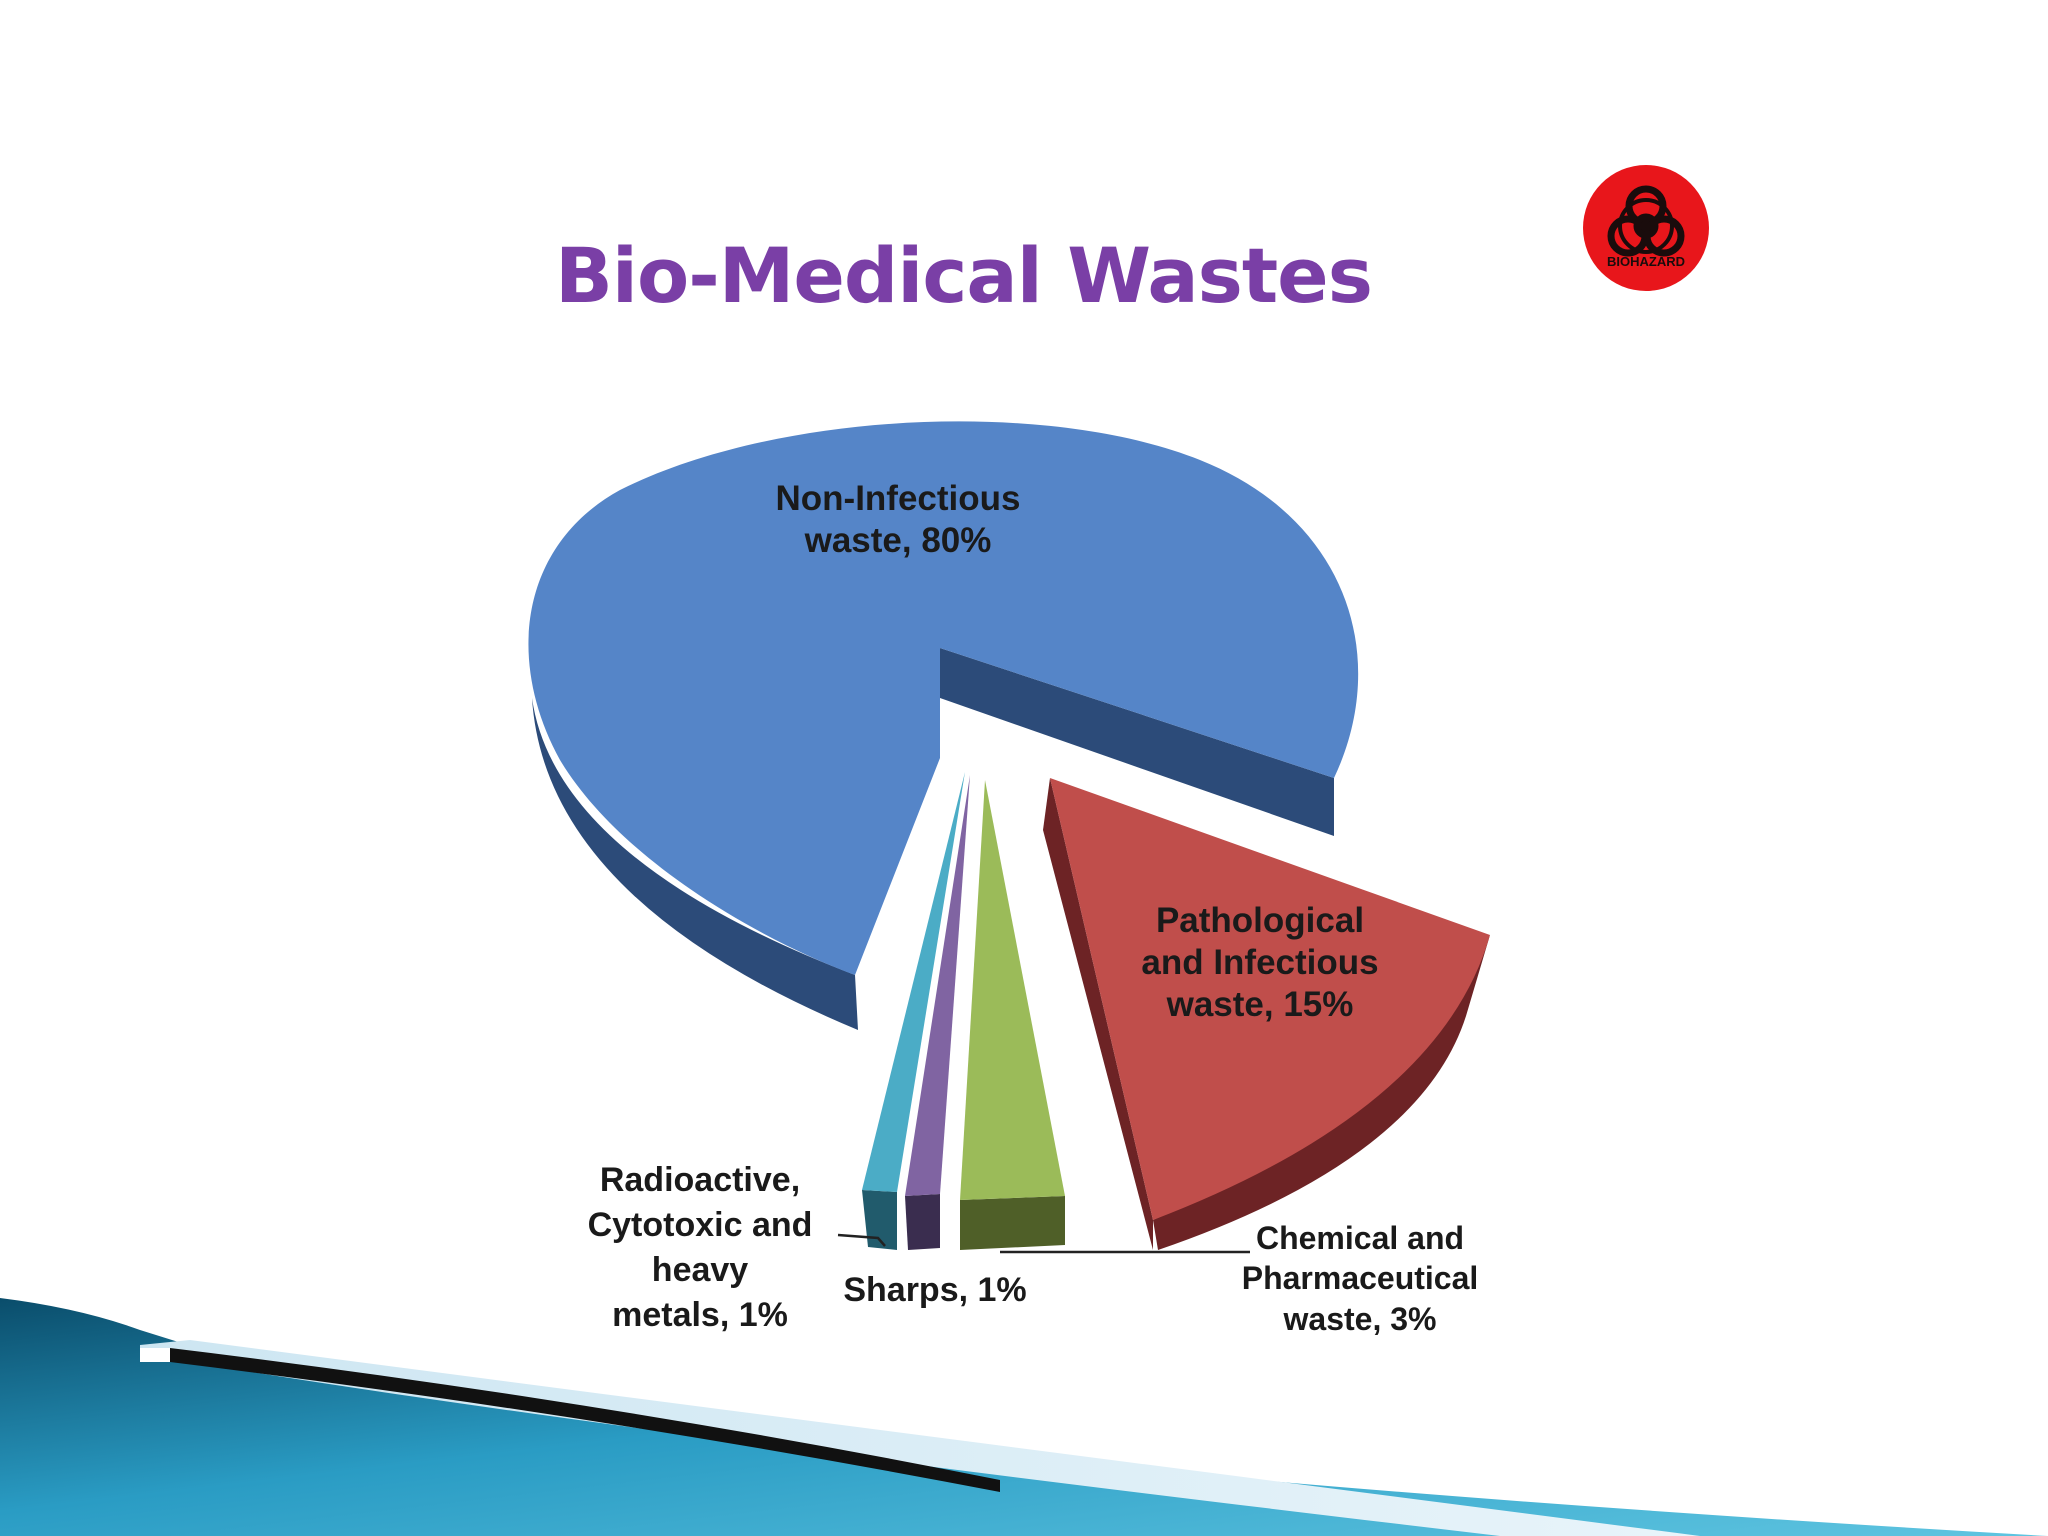  What do you see at coordinates (1260, 920) in the screenshot?
I see `label-line: Pathological` at bounding box center [1260, 920].